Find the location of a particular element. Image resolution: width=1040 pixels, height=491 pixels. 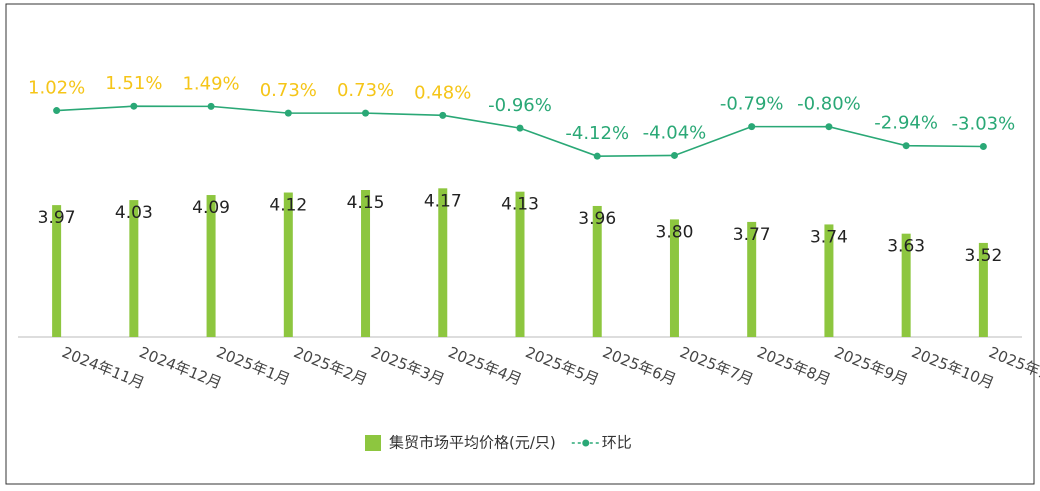

bar-label: 4.03 is located at coordinates (134, 213).